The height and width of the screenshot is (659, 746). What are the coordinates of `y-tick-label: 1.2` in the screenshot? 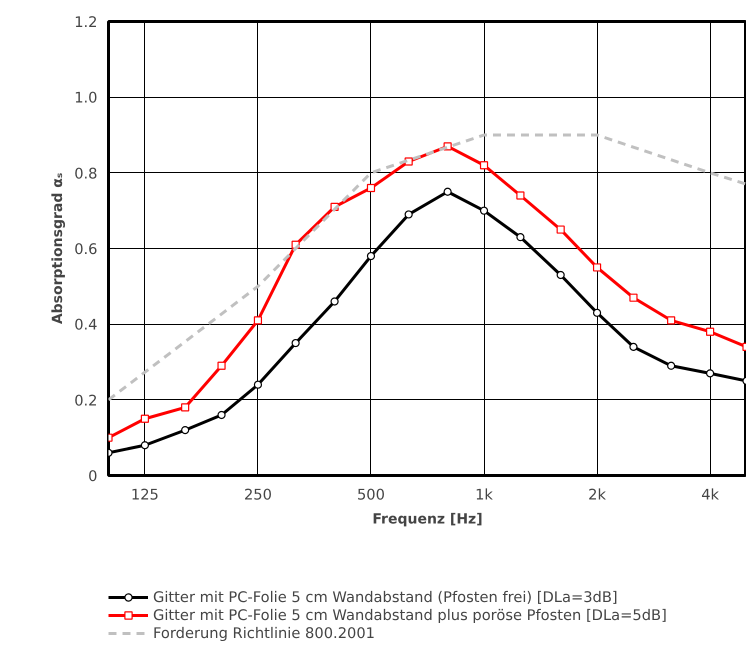 It's located at (86, 22).